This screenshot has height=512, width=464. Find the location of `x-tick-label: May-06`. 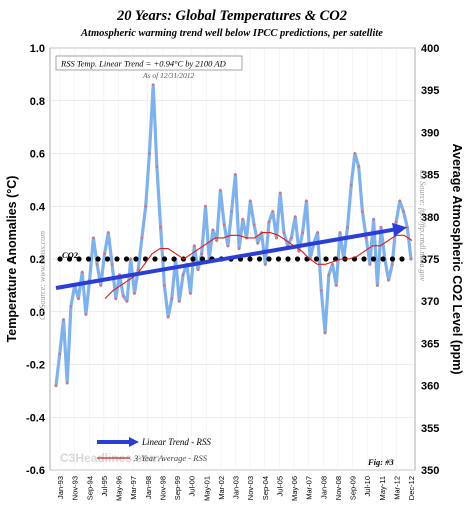

x-tick-label: May-06 is located at coordinates (294, 488).